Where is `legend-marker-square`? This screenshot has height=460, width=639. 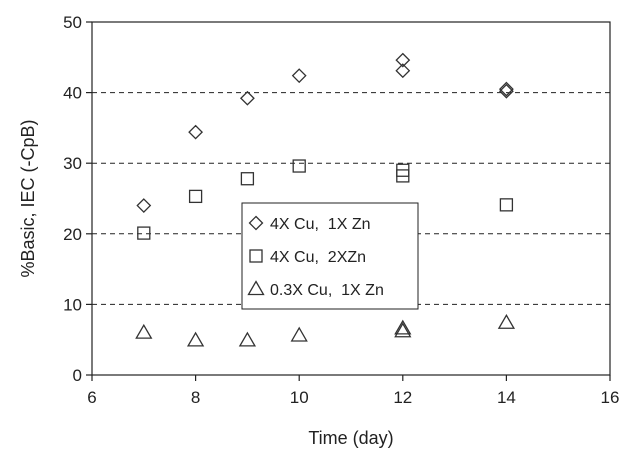 legend-marker-square is located at coordinates (256, 256).